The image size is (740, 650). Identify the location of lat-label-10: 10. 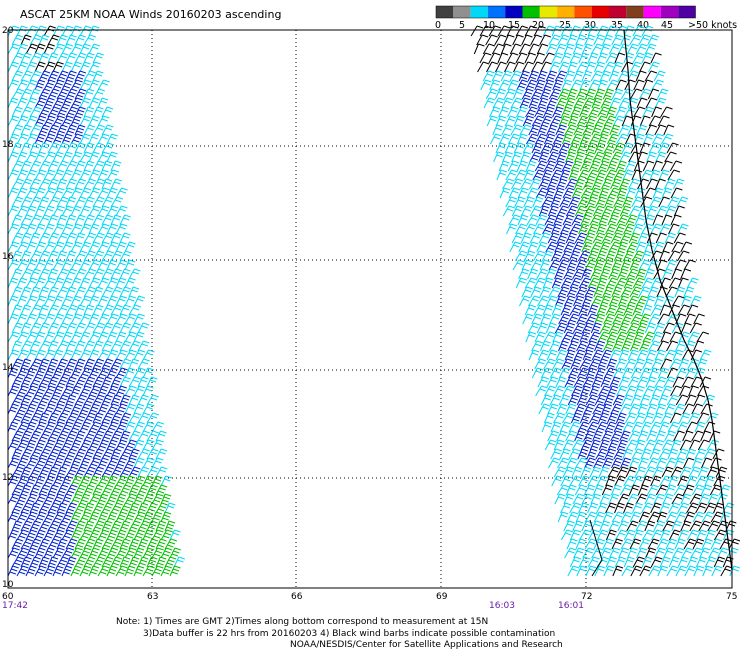
(8, 585).